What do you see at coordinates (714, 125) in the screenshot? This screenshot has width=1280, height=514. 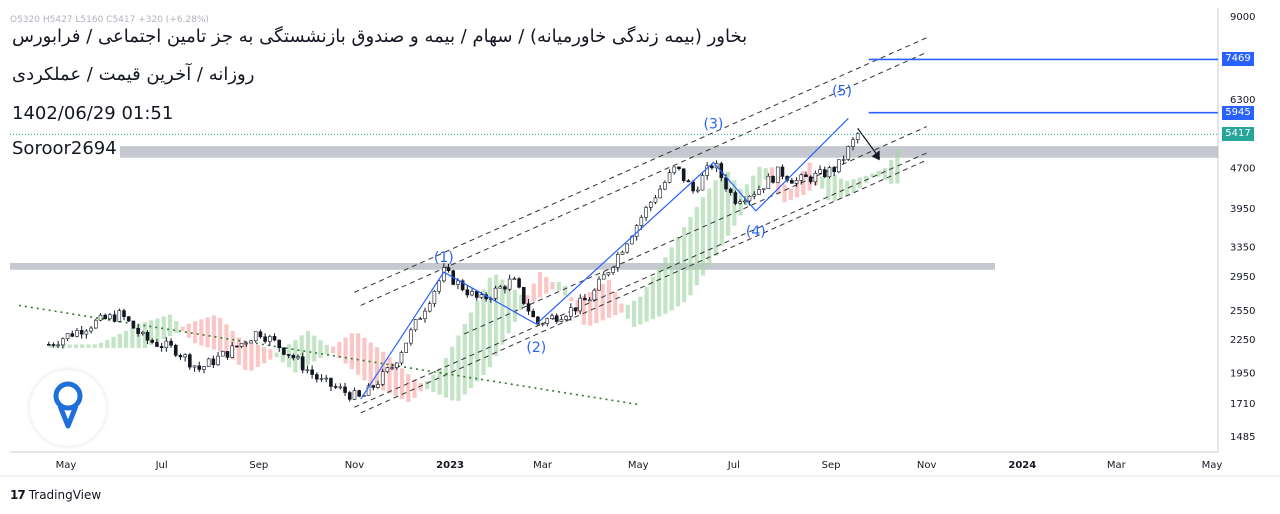 I see `wave-label: (3)` at bounding box center [714, 125].